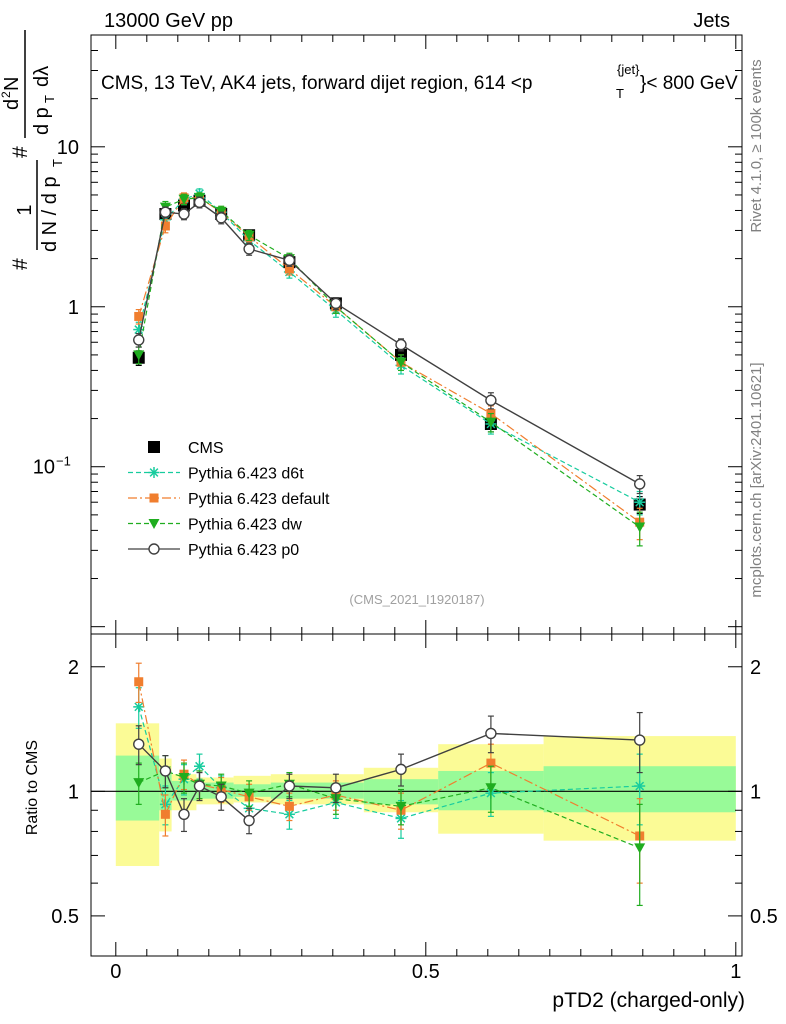 This screenshot has width=786, height=1024. What do you see at coordinates (20, 152) in the screenshot?
I see `ylabel-hash2: #` at bounding box center [20, 152].